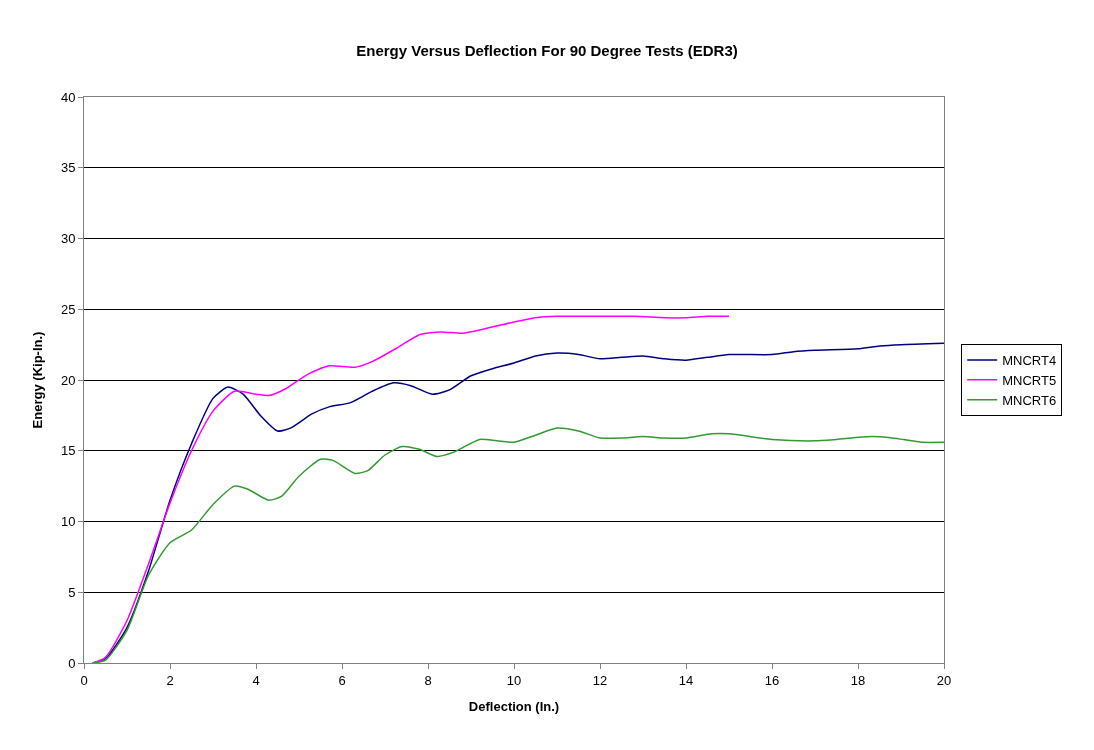  I want to click on x-tick-label: 2, so click(170, 680).